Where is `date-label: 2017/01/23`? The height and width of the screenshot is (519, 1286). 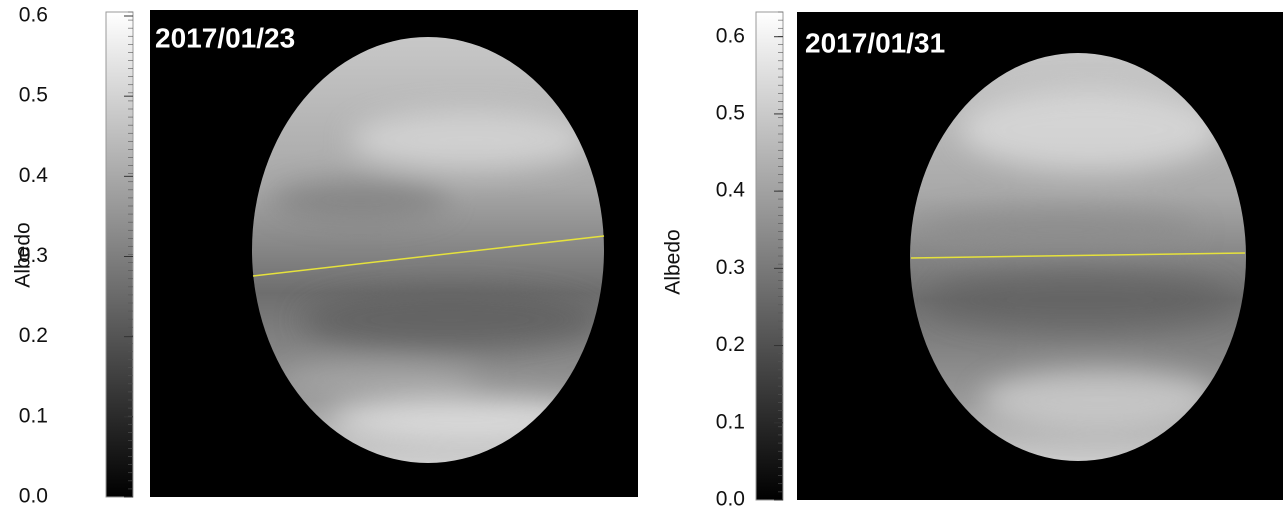 date-label: 2017/01/23 is located at coordinates (225, 37).